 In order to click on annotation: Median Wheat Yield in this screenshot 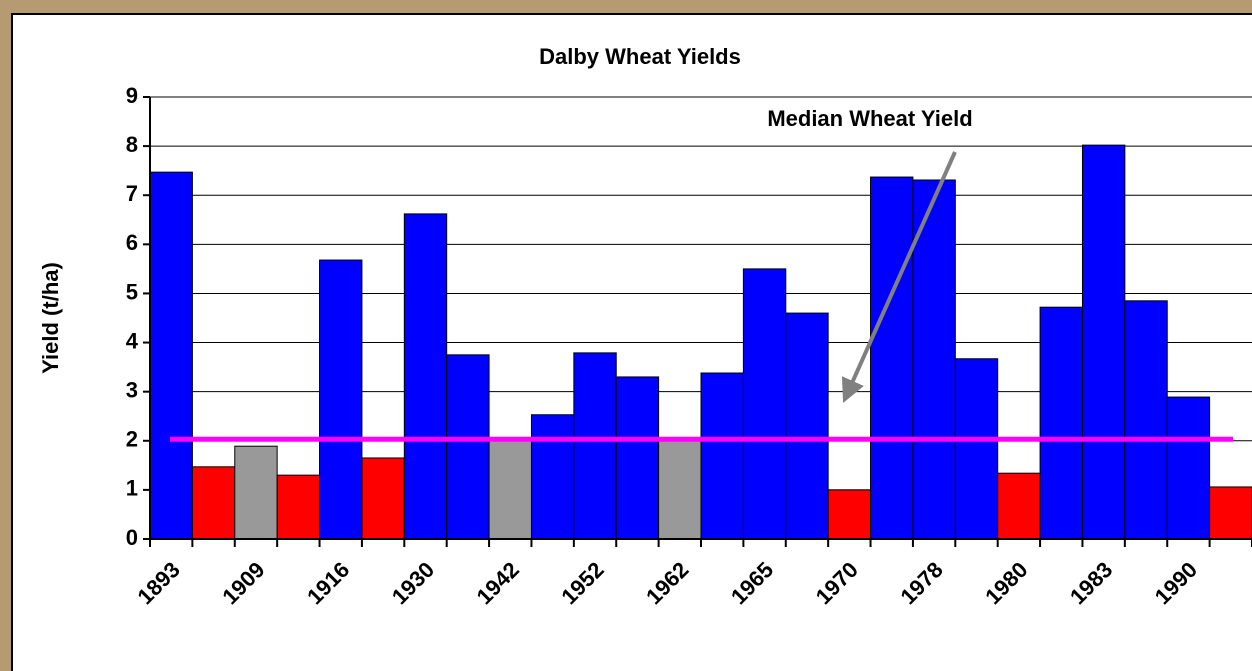, I will do `click(869, 118)`.